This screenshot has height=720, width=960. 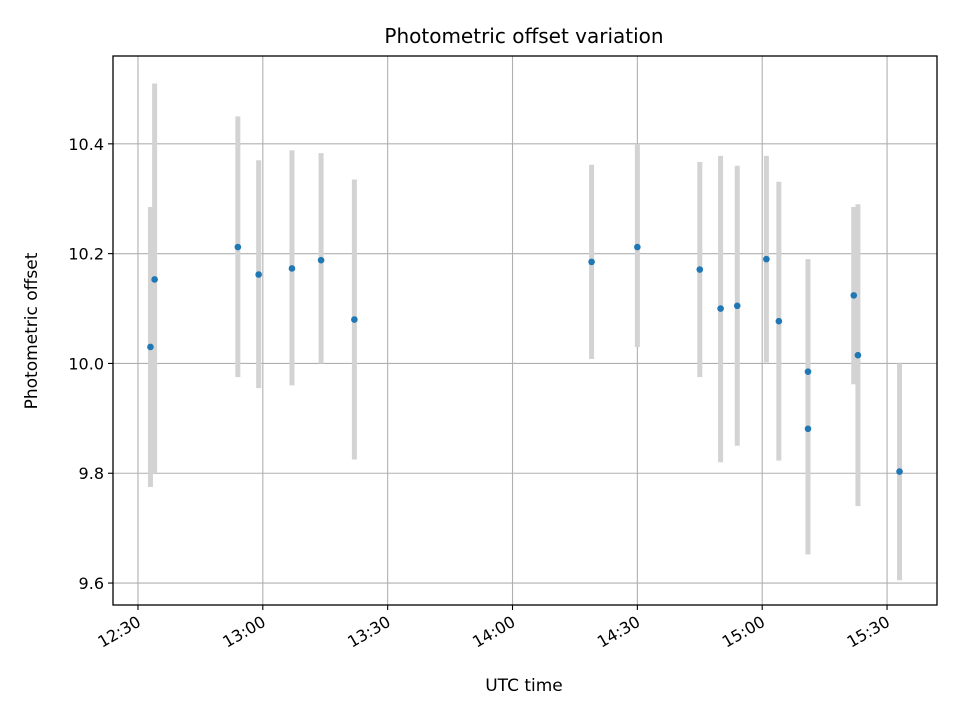 I want to click on chart-title: Photometric offset variation, so click(x=523, y=36).